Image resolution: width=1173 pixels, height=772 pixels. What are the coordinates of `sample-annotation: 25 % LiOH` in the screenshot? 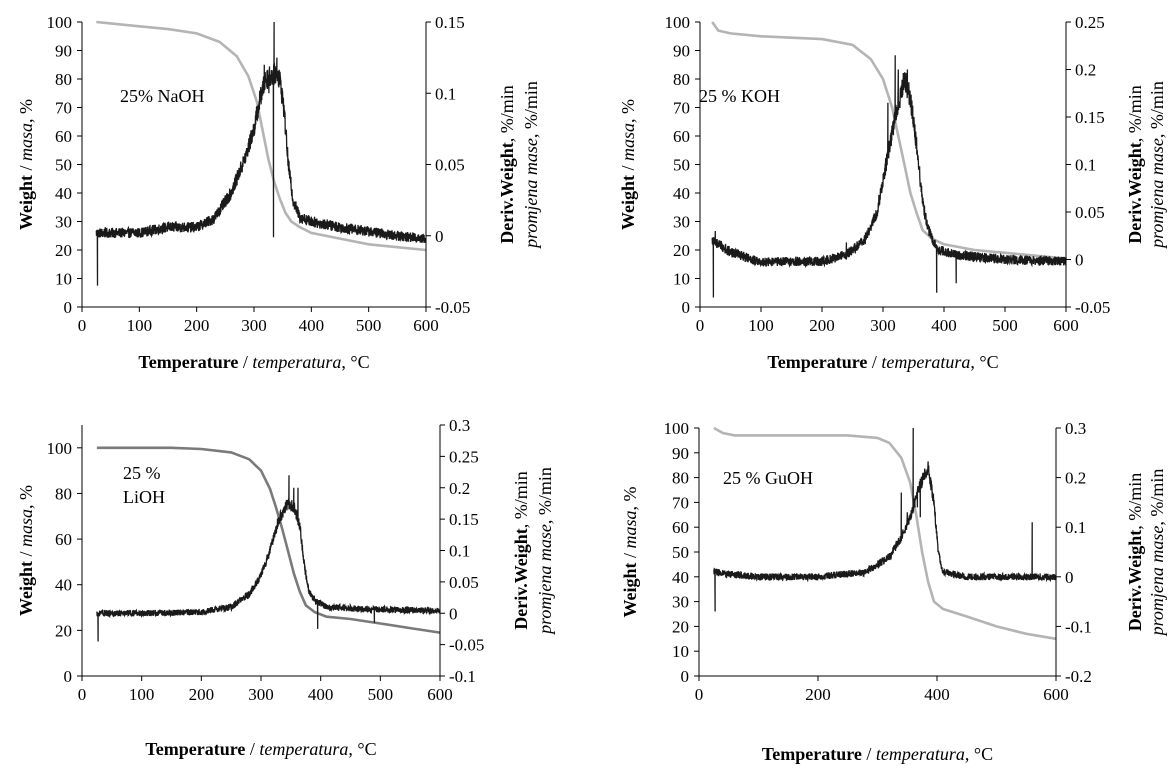 It's located at (144, 485).